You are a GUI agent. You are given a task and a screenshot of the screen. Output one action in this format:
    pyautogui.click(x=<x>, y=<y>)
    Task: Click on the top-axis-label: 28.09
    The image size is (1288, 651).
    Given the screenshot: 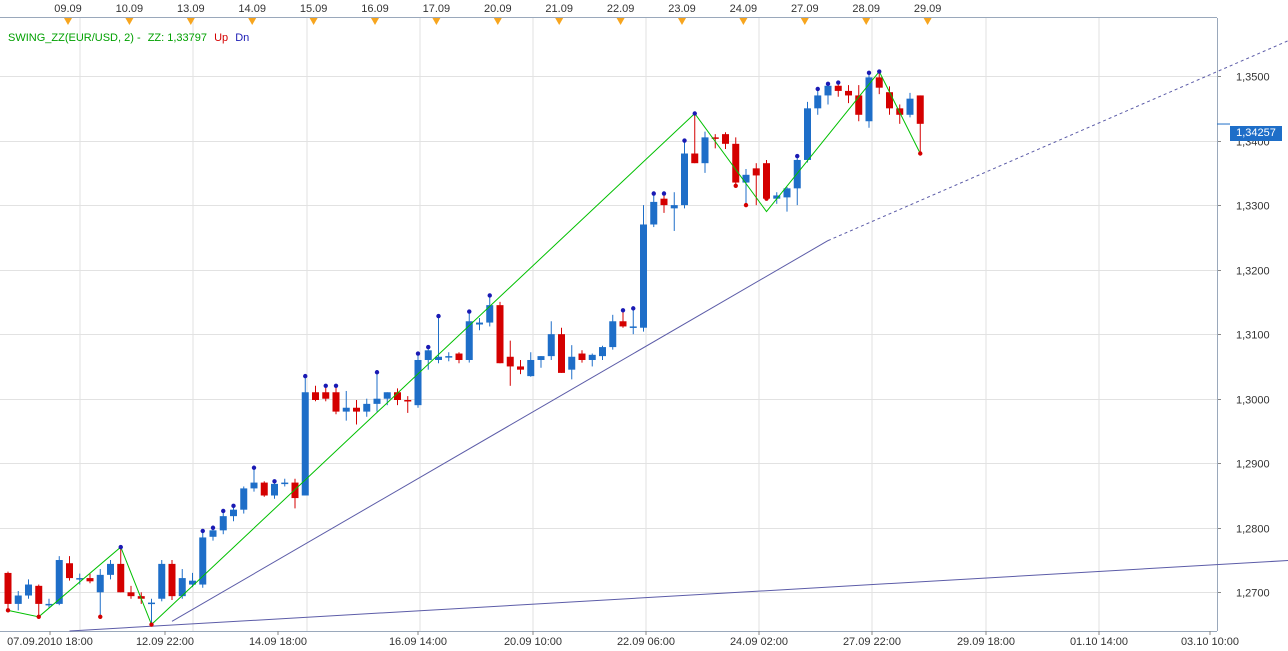 What is the action you would take?
    pyautogui.click(x=866, y=9)
    